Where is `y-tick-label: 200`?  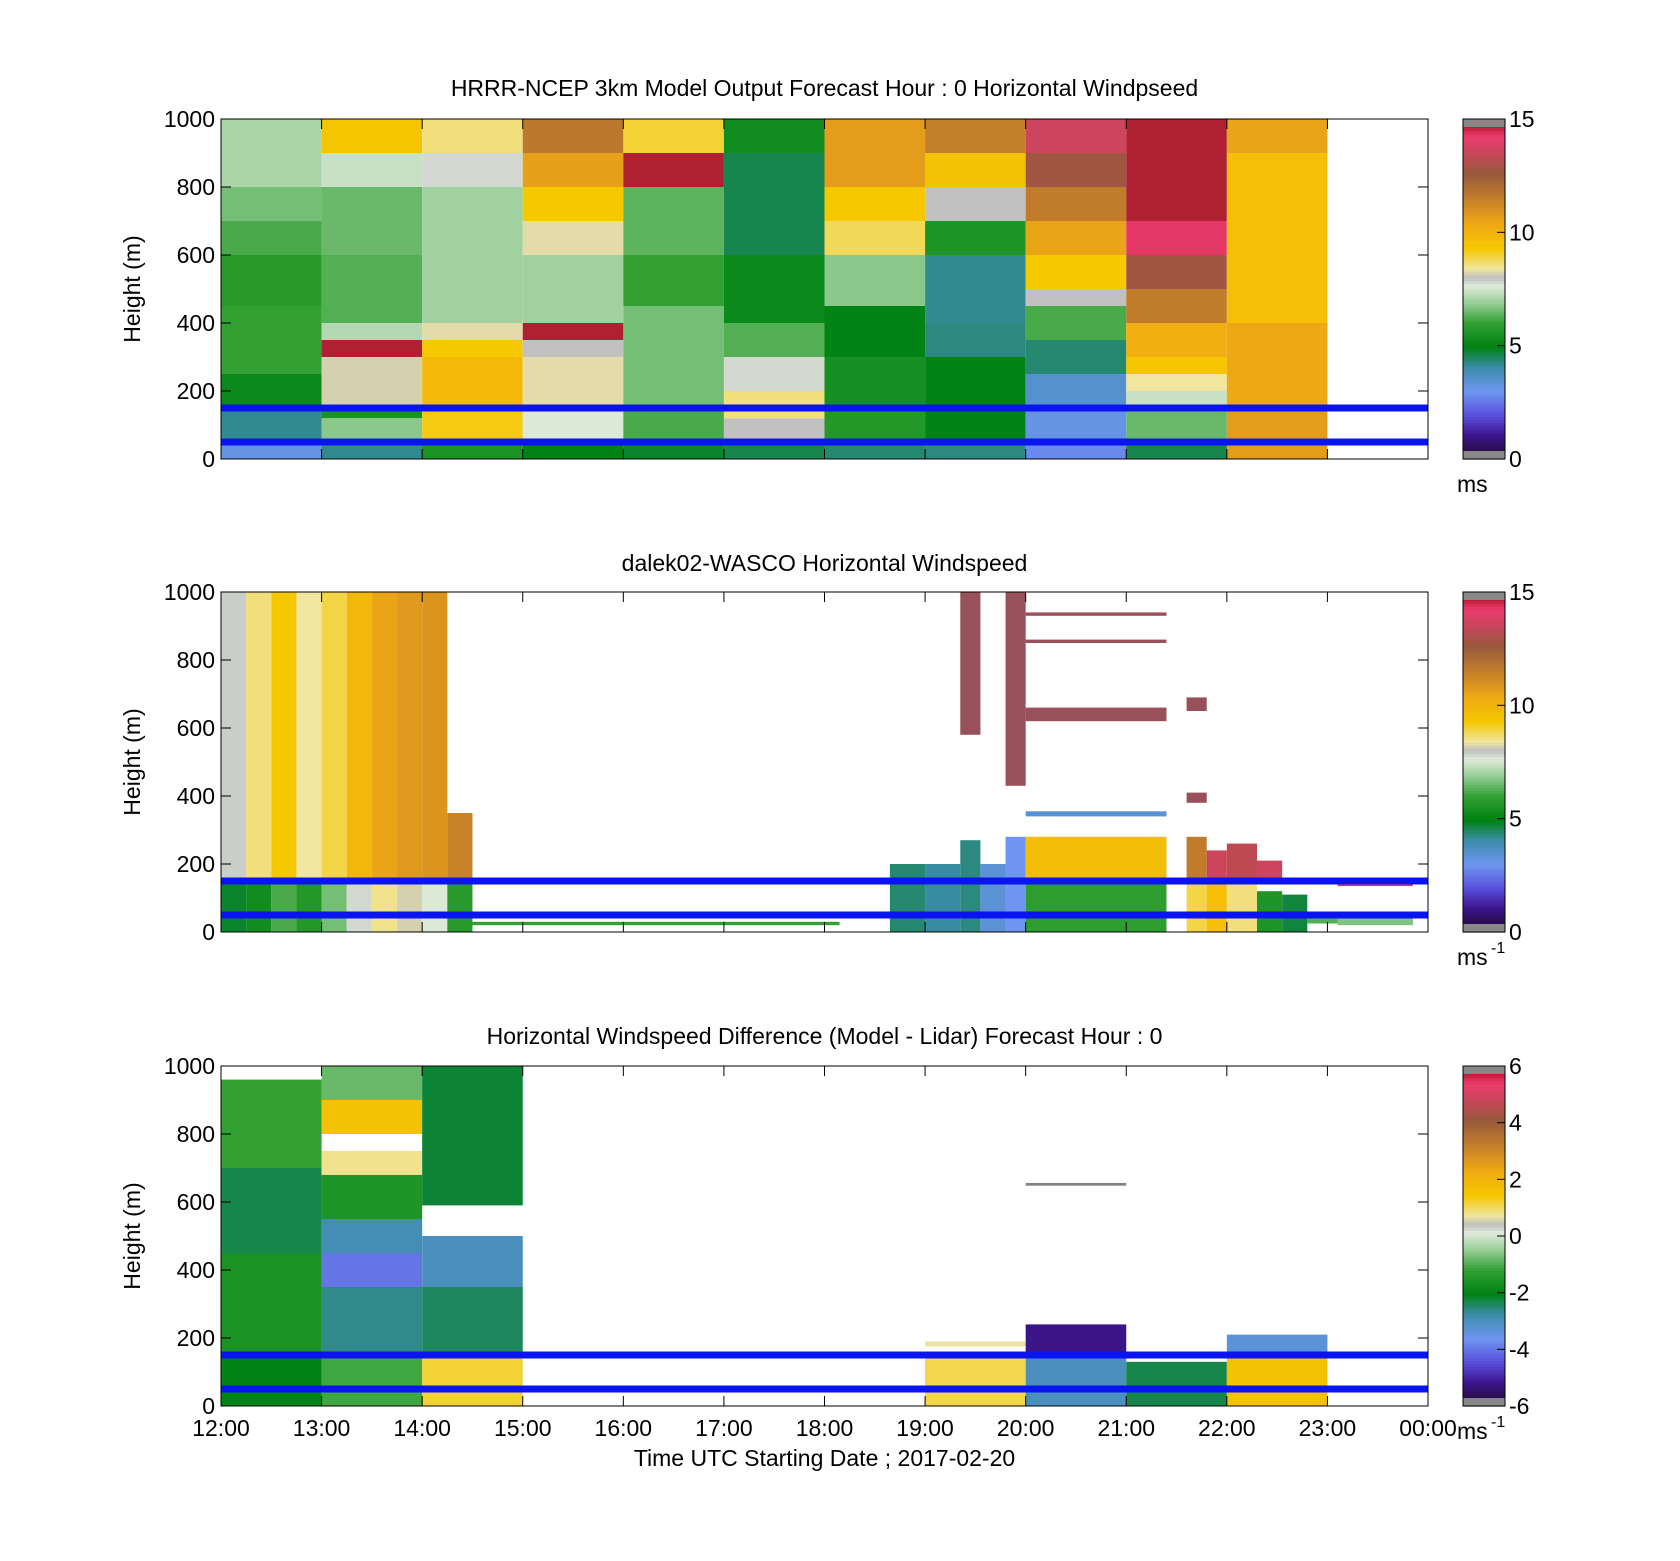
y-tick-label: 200 is located at coordinates (196, 391).